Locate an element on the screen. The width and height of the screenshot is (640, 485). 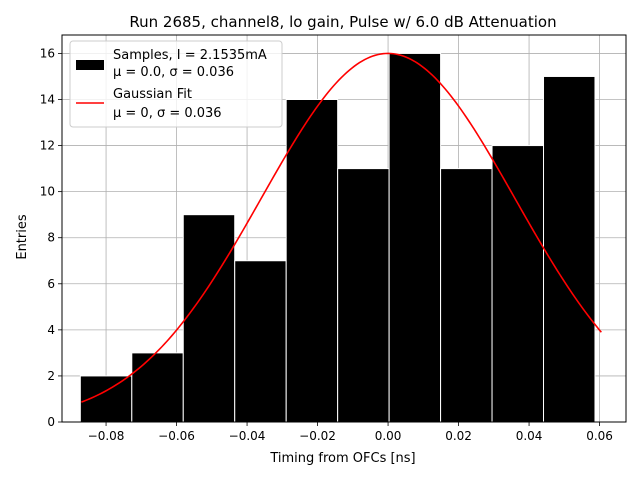
x-axis-ticks: −0.08 −0.06 −0.04 −0.02 0.00 0.02 0.04 0.06 is located at coordinates (350, 432).